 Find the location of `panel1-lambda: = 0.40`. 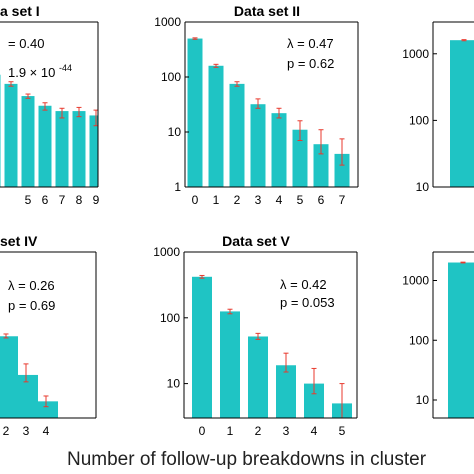

panel1-lambda: = 0.40 is located at coordinates (26, 43).